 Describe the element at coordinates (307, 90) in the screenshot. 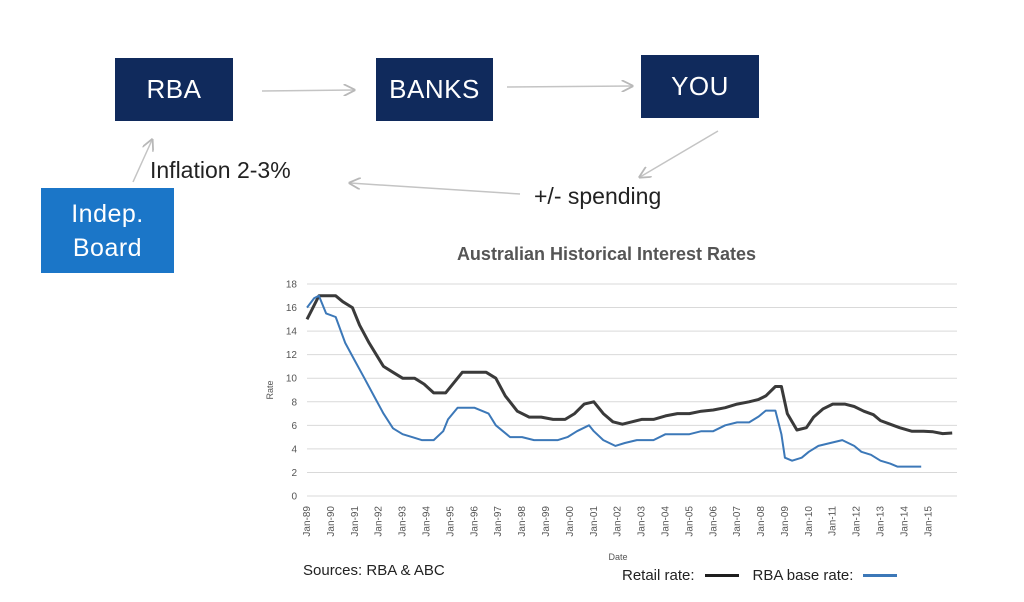

I see `arrow-rba-to-banks` at that location.